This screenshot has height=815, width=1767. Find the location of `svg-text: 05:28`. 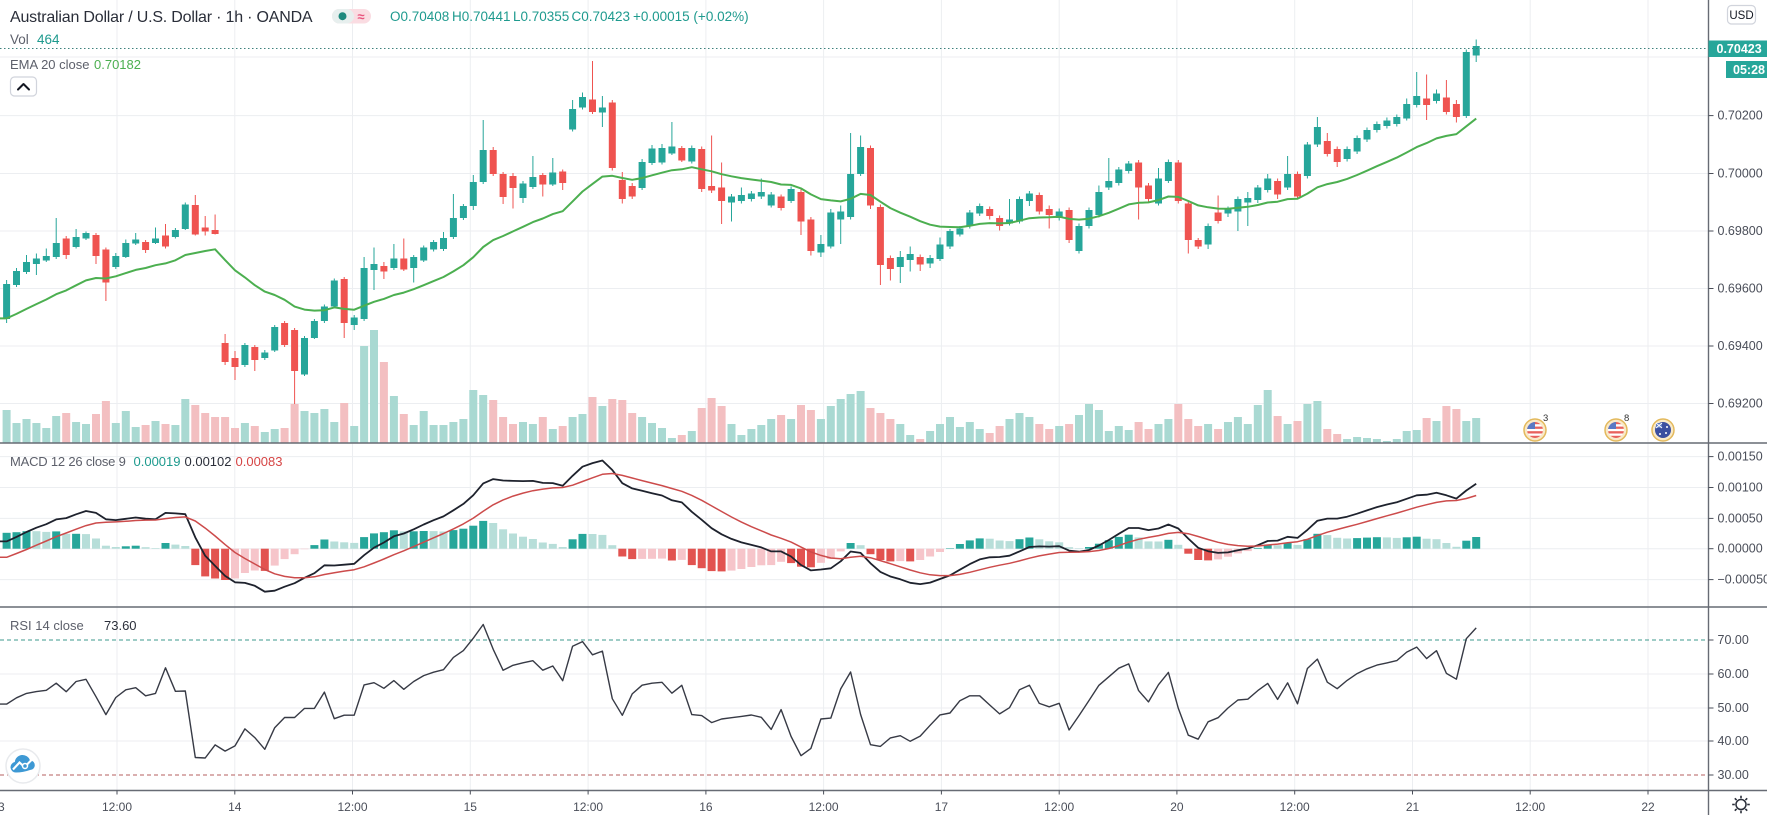

svg-text: 05:28 is located at coordinates (1749, 70).